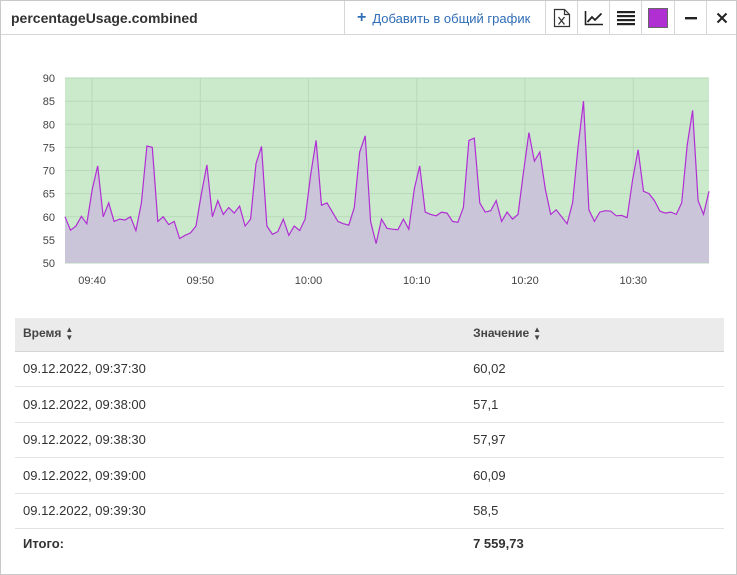  I want to click on y-tick-label: 55, so click(49, 241).